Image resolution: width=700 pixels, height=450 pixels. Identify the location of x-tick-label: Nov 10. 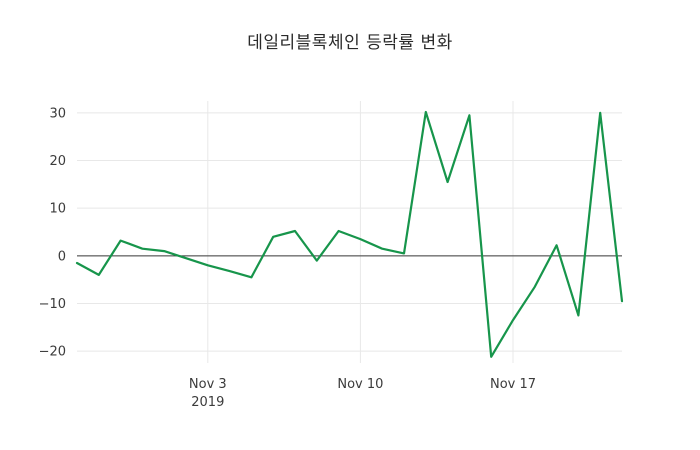
(360, 384).